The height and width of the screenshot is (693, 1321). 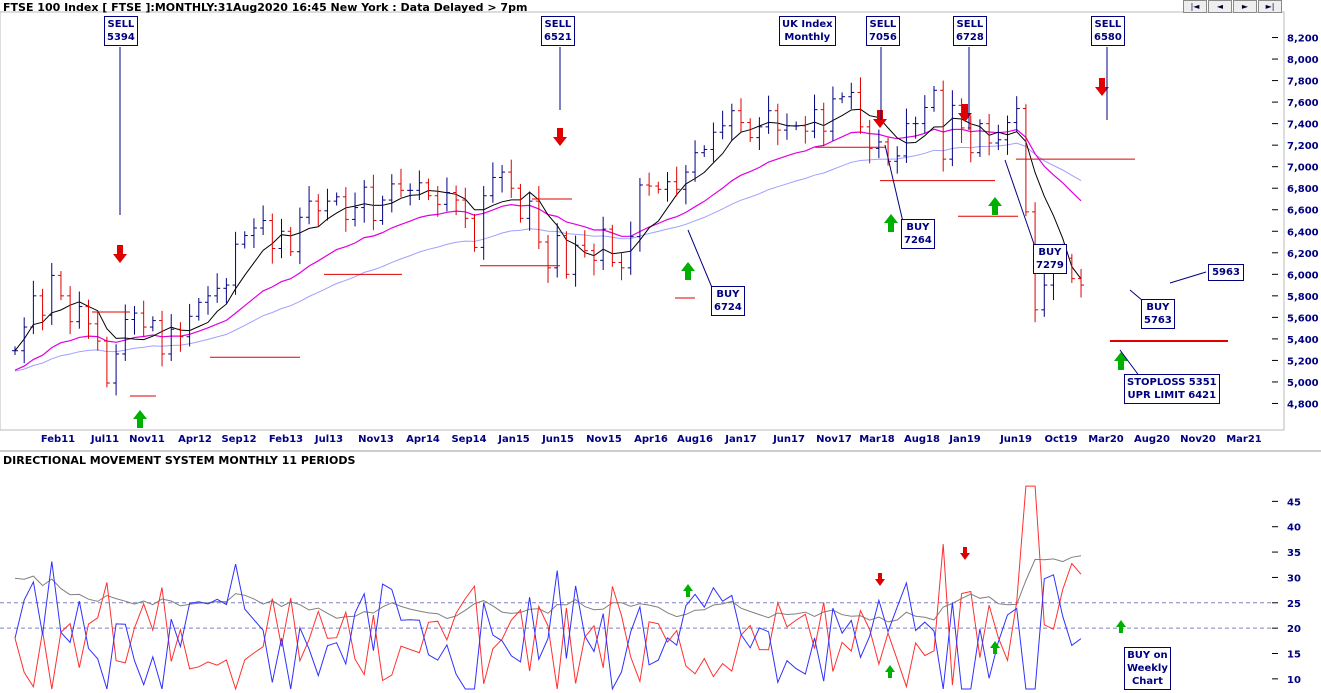 What do you see at coordinates (1294, 629) in the screenshot?
I see `y2-tick-label: 20` at bounding box center [1294, 629].